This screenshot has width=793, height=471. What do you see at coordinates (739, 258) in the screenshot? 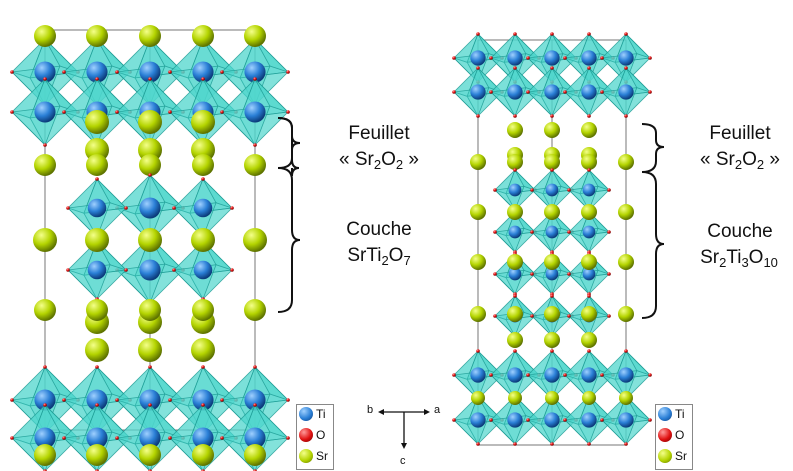
I see `label-sr2ti3o10: Sr2Ti3O10` at bounding box center [739, 258].